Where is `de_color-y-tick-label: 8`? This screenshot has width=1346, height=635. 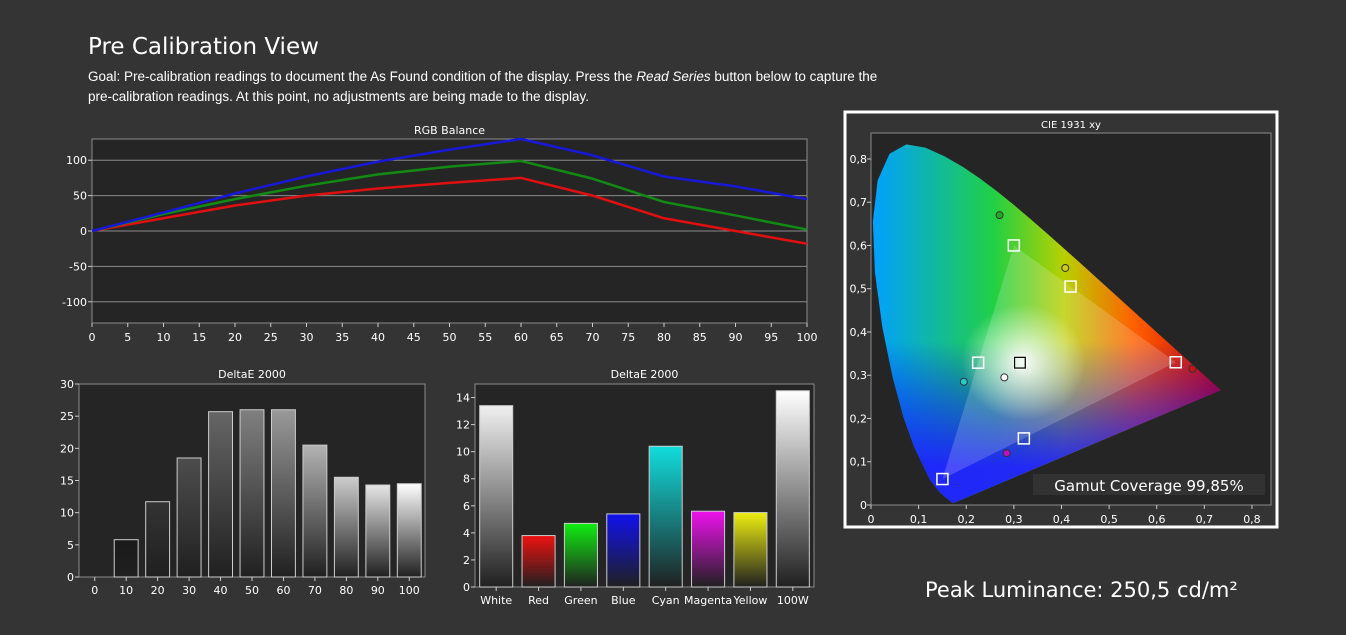 de_color-y-tick-label: 8 is located at coordinates (466, 479).